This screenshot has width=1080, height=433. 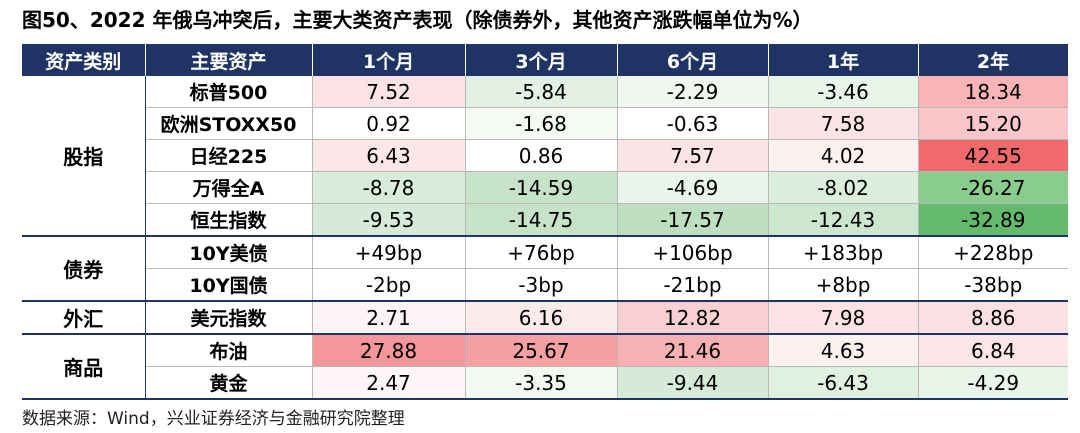 What do you see at coordinates (229, 220) in the screenshot?
I see `asset-cell: 恒生指数` at bounding box center [229, 220].